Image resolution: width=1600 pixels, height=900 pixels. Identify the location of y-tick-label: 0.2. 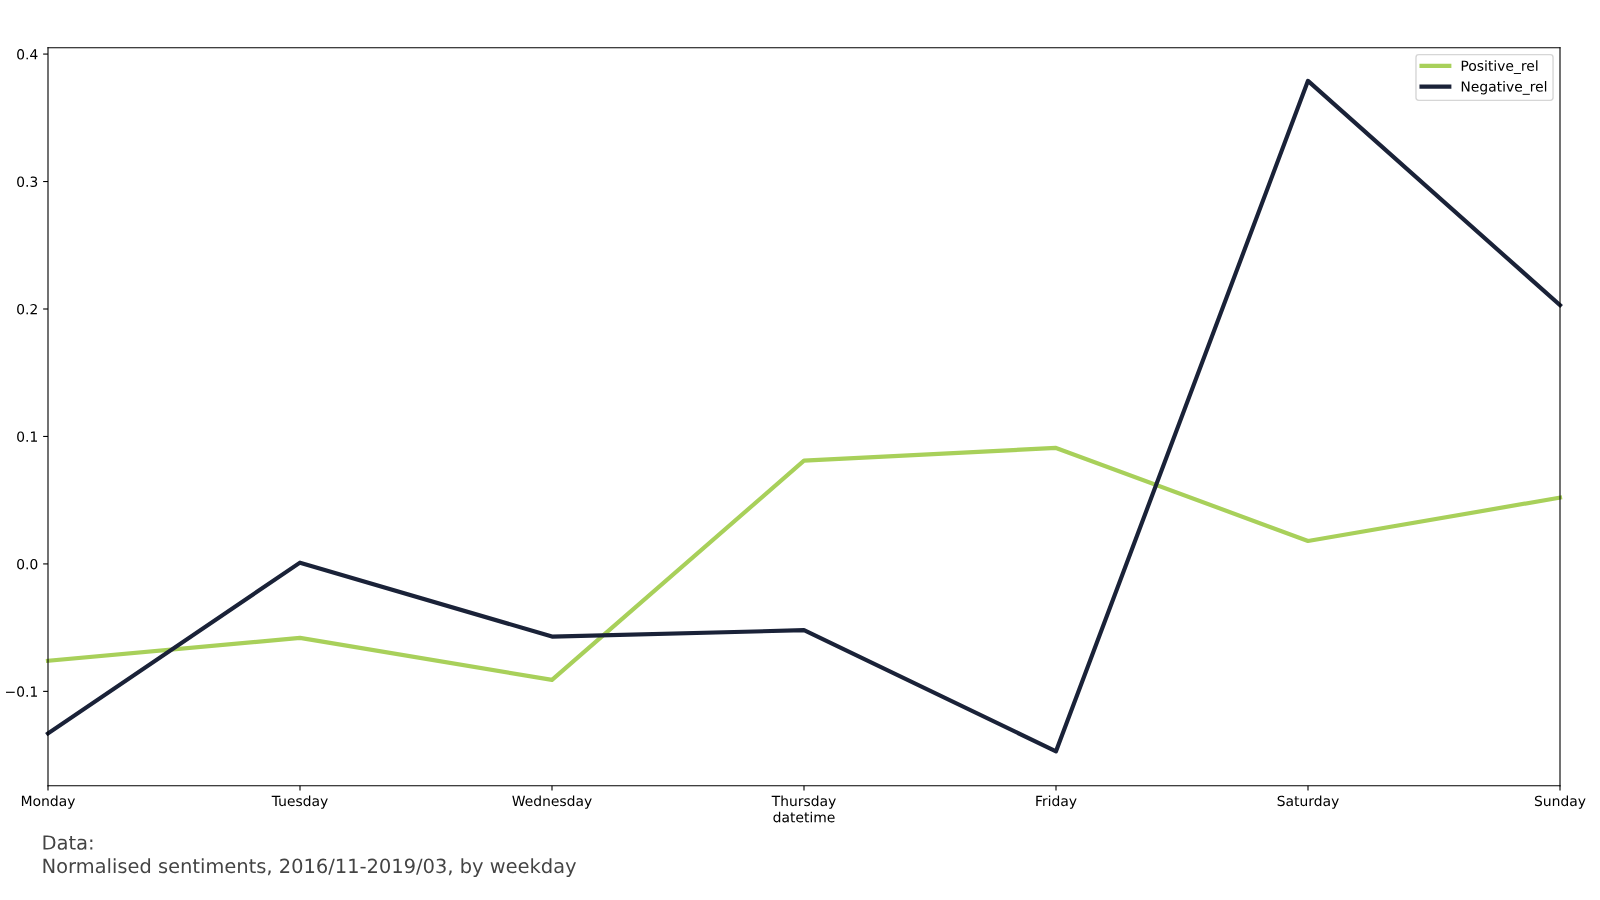
(27, 309).